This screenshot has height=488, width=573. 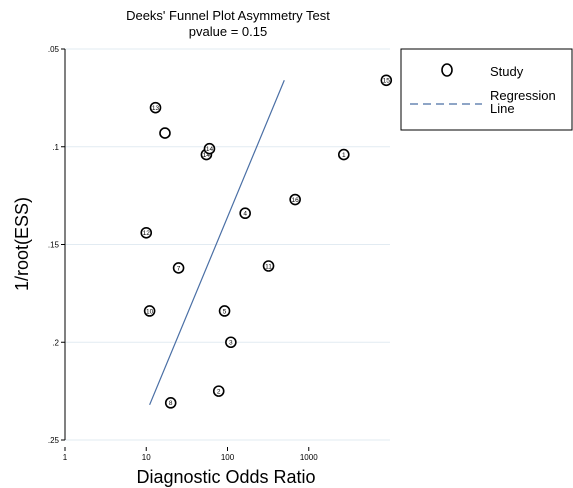 I want to click on x-tick-label: 10, so click(x=146, y=457).